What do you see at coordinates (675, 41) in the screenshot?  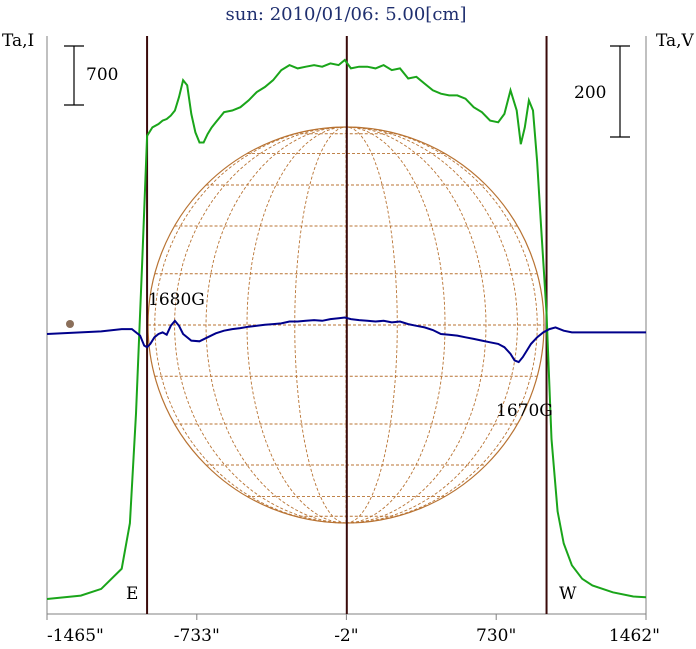 I see `right-axis-label: Ta,V` at bounding box center [675, 41].